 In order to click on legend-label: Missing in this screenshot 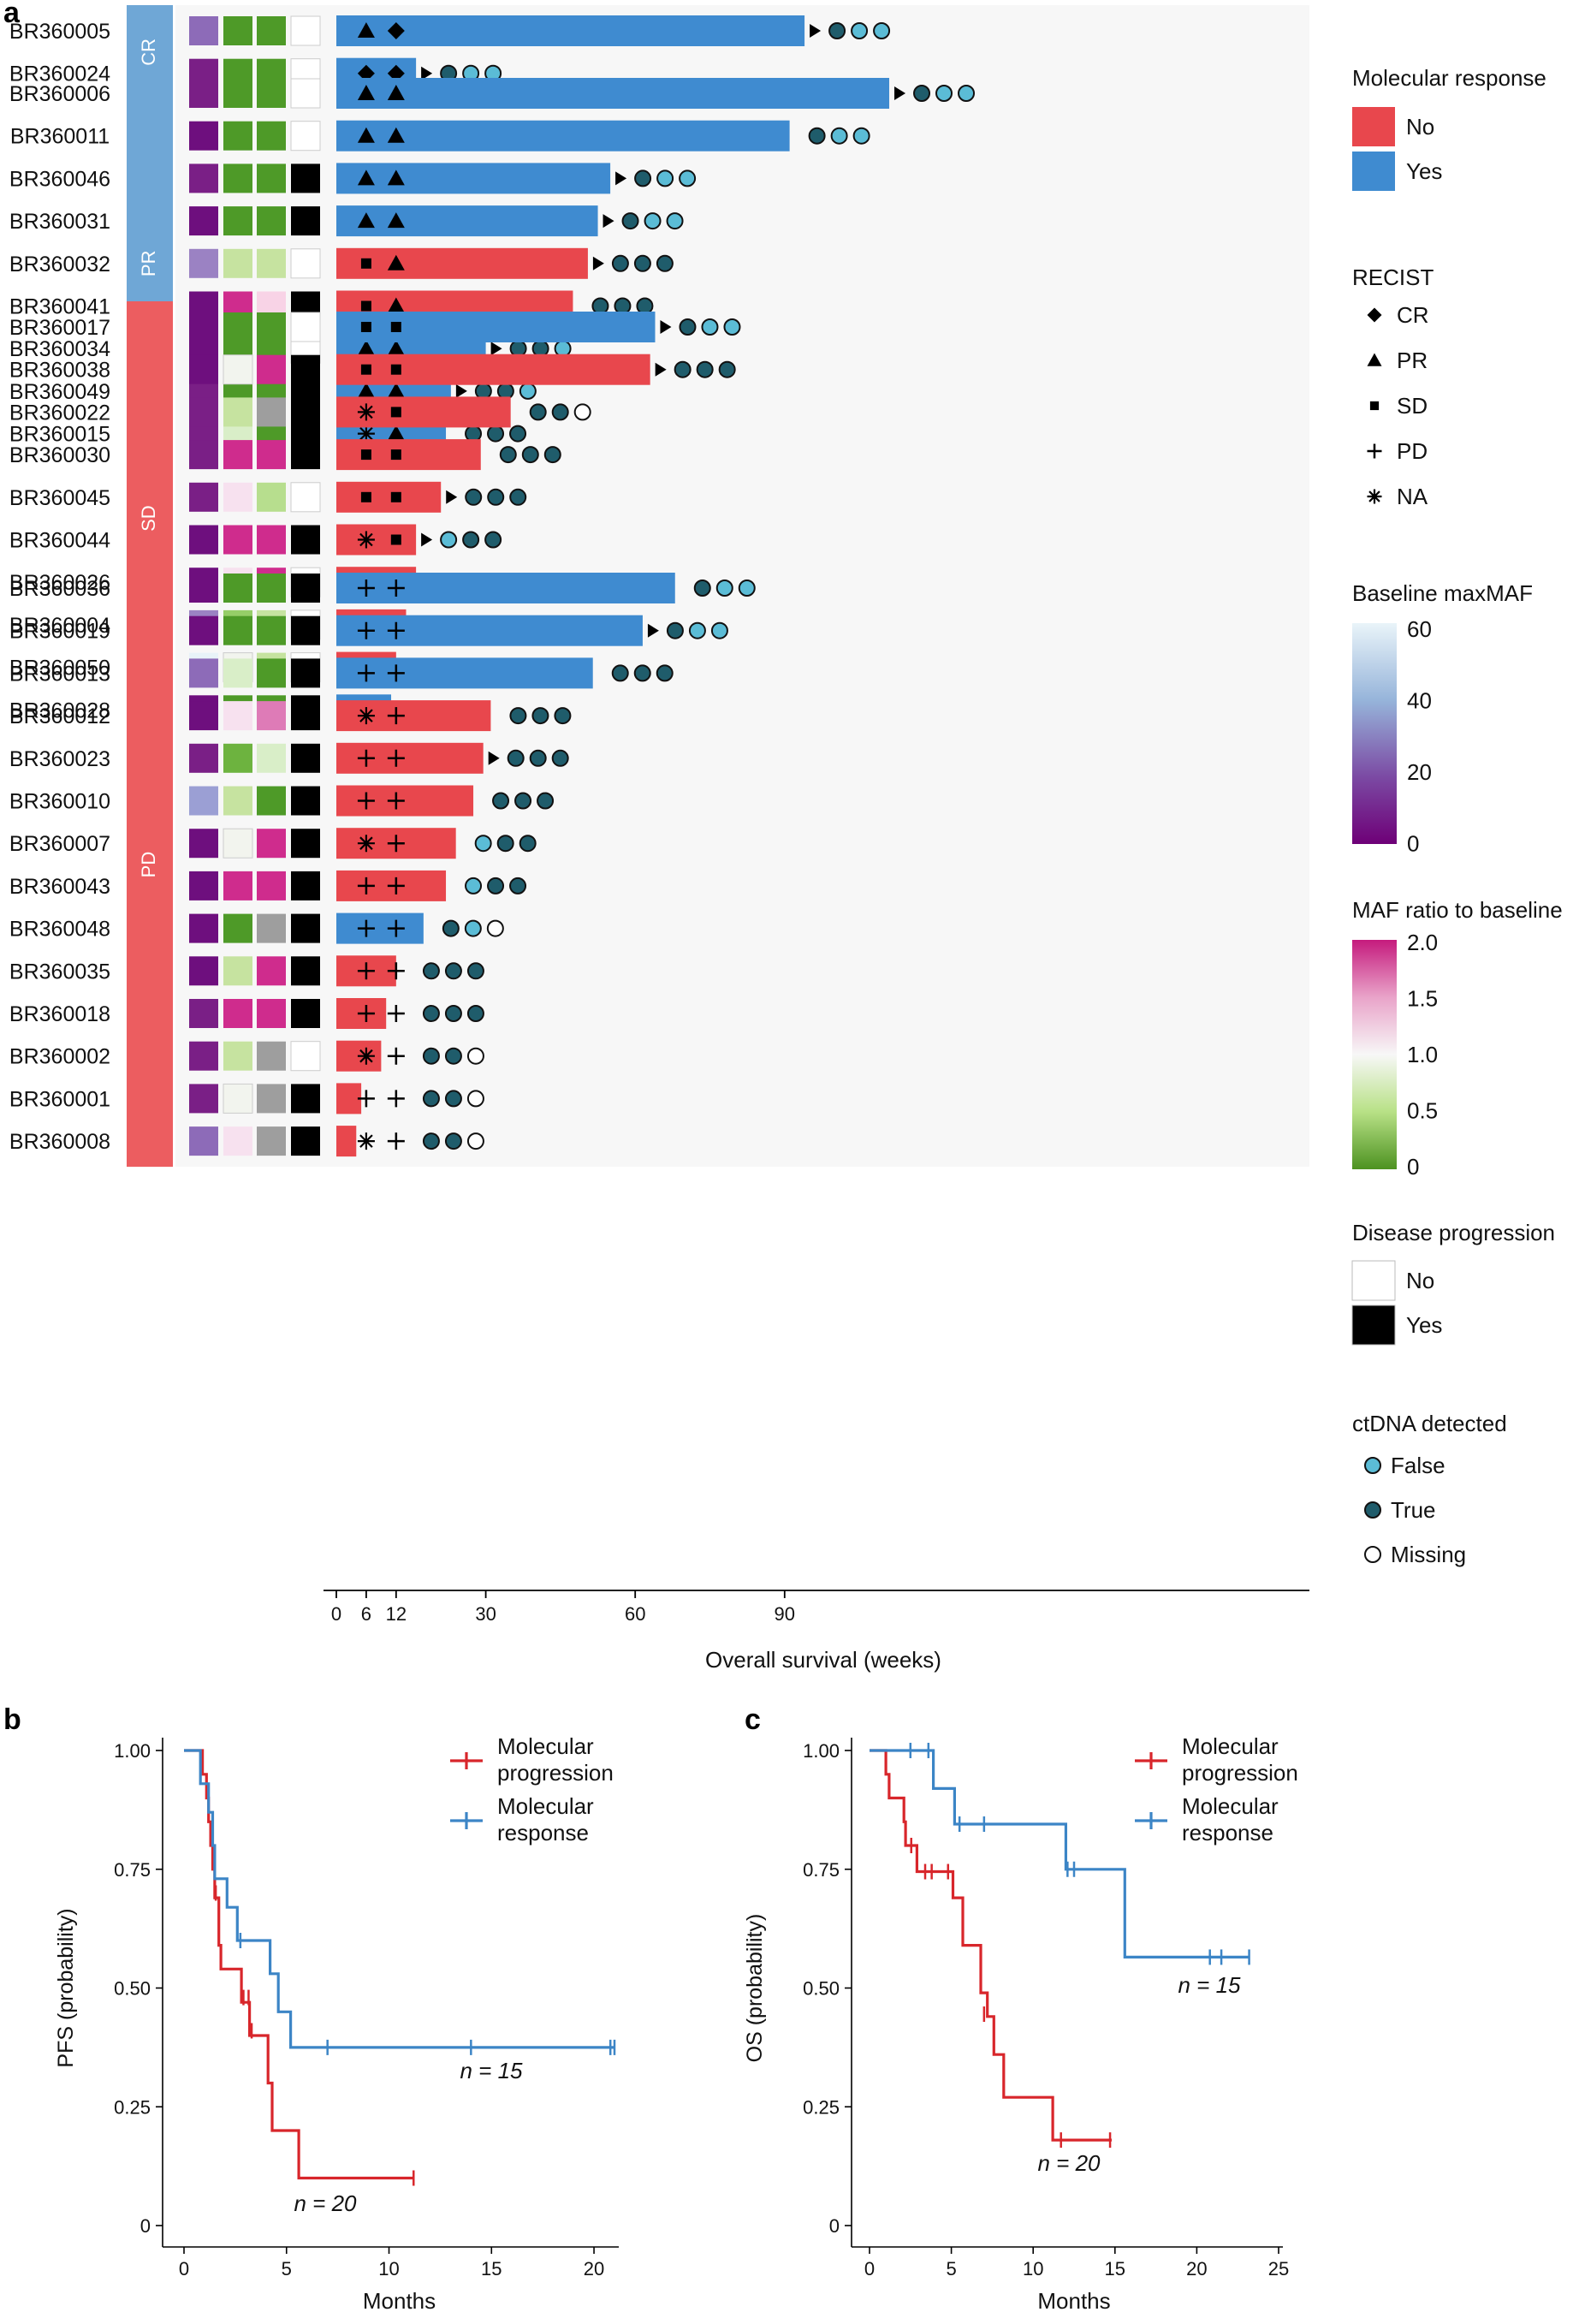, I will do `click(1428, 1554)`.